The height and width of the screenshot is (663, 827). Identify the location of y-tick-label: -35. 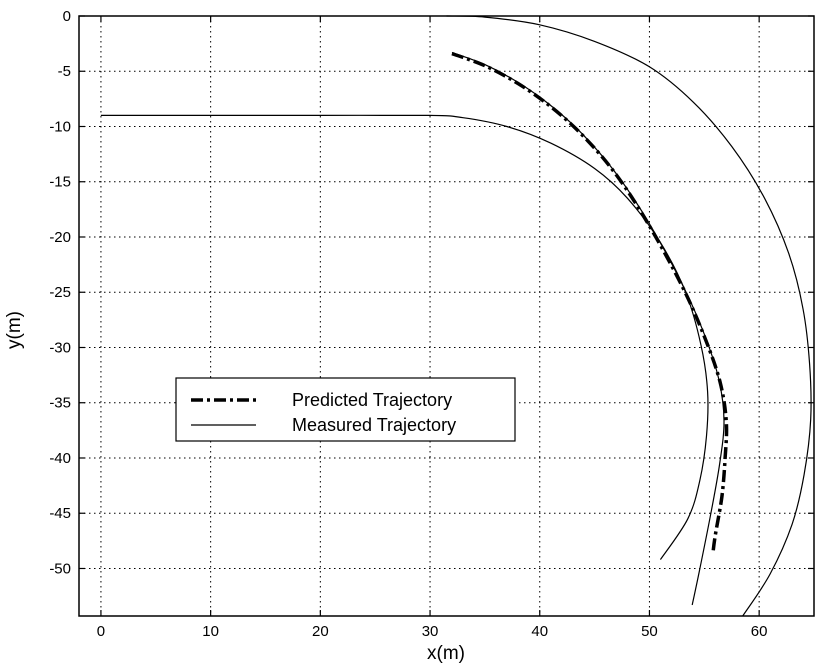
(60, 403).